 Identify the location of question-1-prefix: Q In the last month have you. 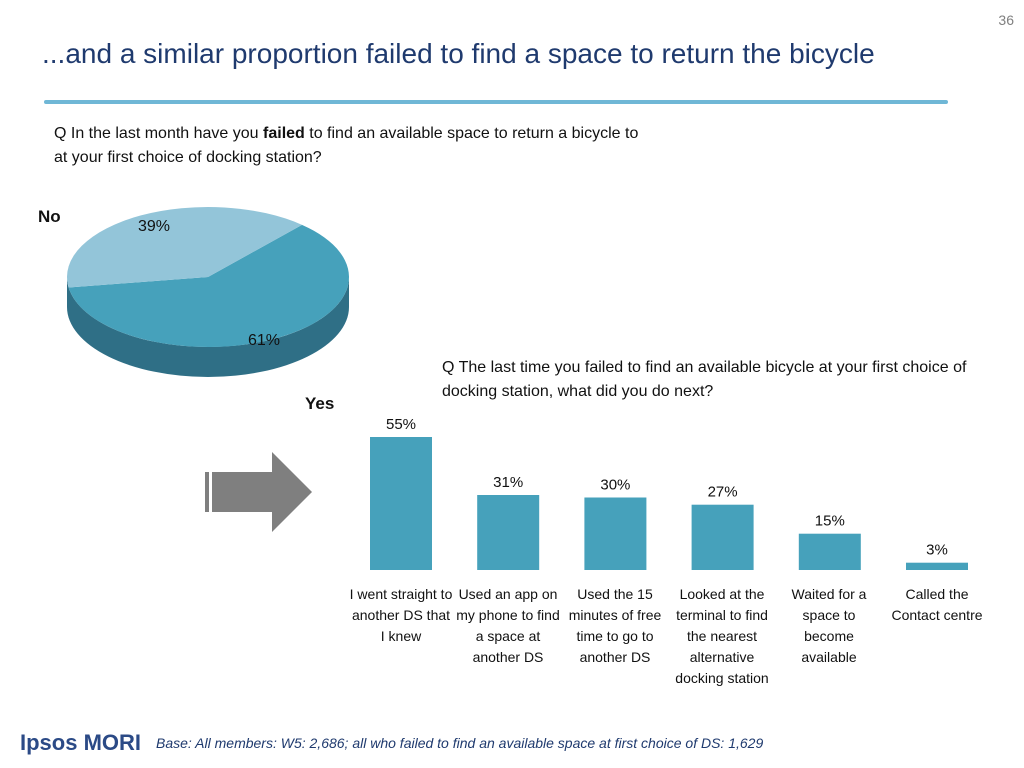
(159, 133).